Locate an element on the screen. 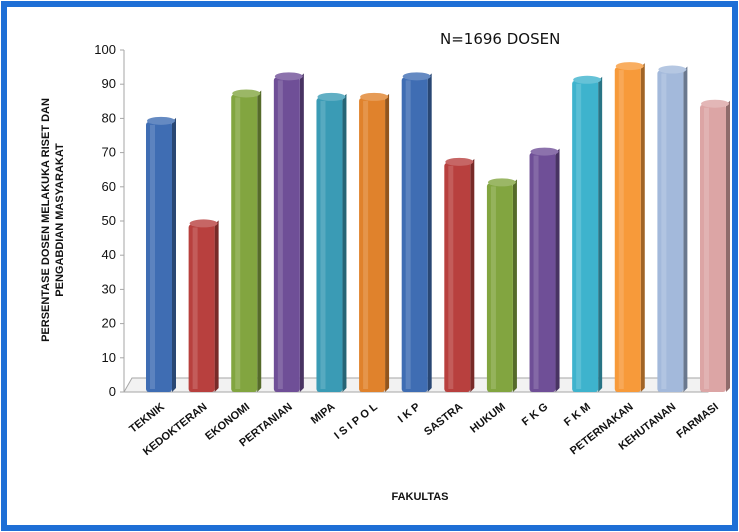 This screenshot has width=739, height=532. x-tick-label: HUKUM is located at coordinates (488, 418).